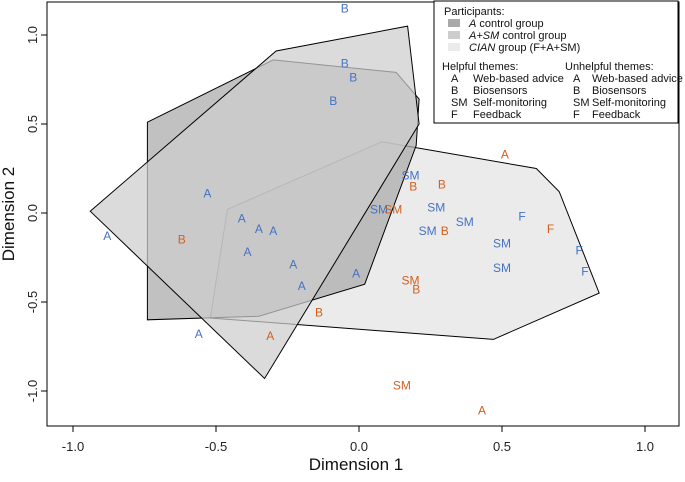 Image resolution: width=685 pixels, height=482 pixels. Describe the element at coordinates (454, 47) in the screenshot. I see `legend-swatch-cian` at that location.